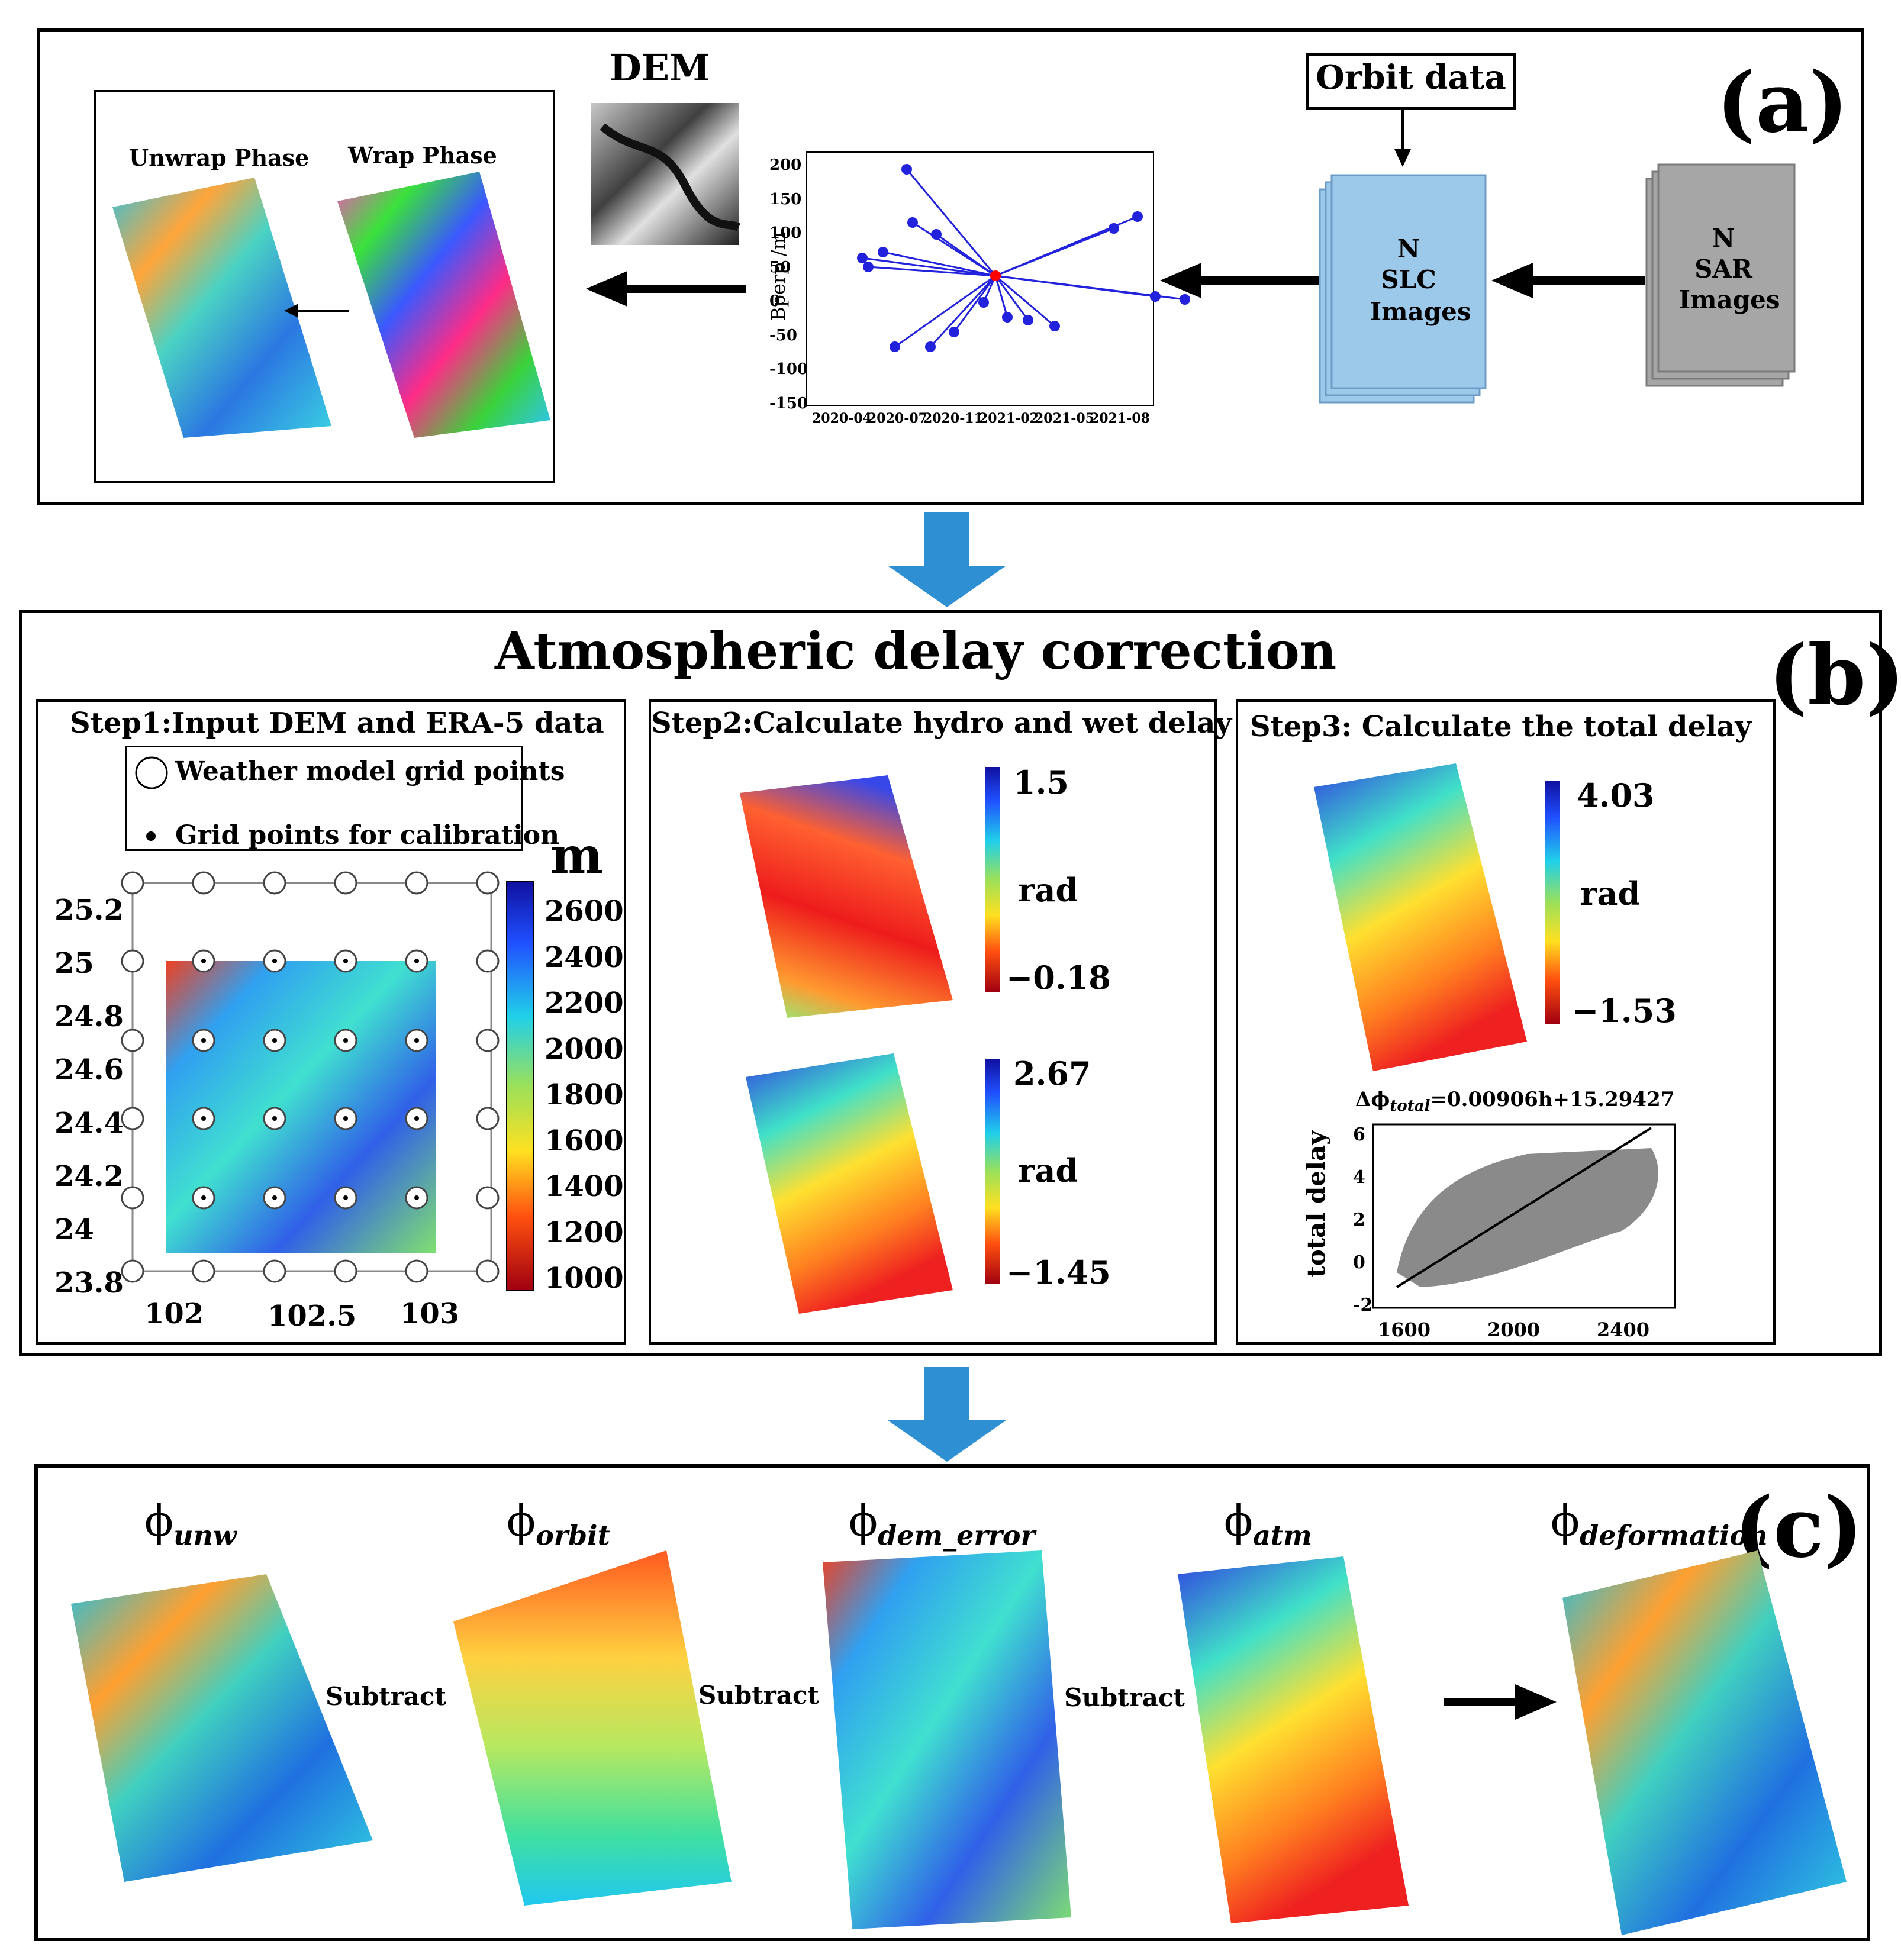 Image resolution: width=1901 pixels, height=1960 pixels. Describe the element at coordinates (788, 369) in the screenshot. I see `baseline-ytick: -100` at that location.